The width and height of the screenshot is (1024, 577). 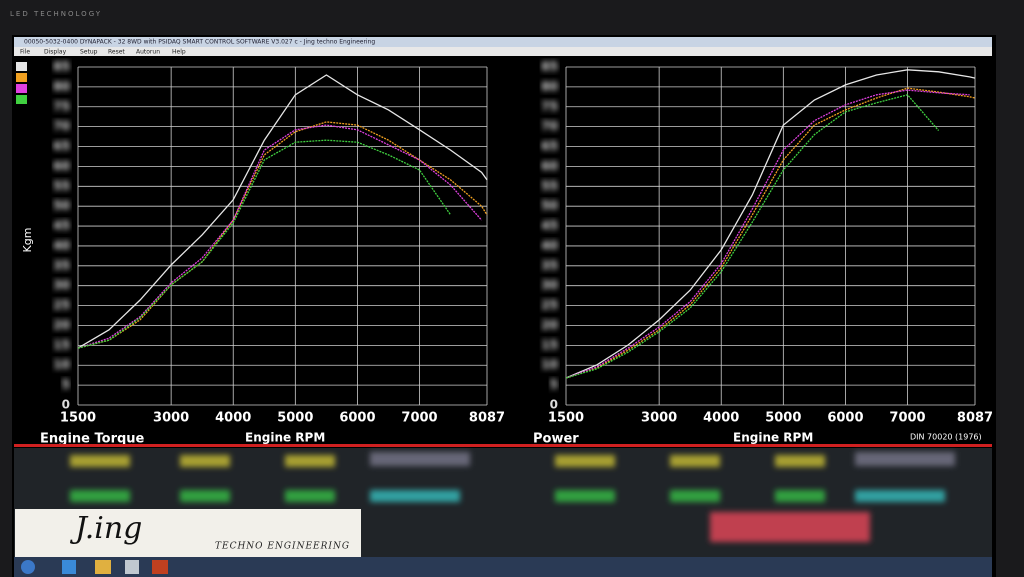 What do you see at coordinates (28, 567) in the screenshot?
I see `start-button` at bounding box center [28, 567].